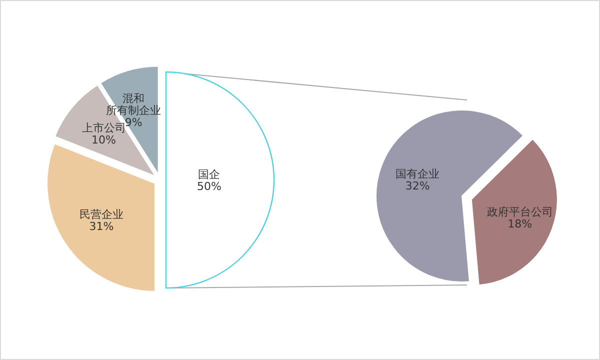 This screenshot has height=360, width=600. What do you see at coordinates (418, 174) in the screenshot?
I see `slice-label: 国有企业` at bounding box center [418, 174].